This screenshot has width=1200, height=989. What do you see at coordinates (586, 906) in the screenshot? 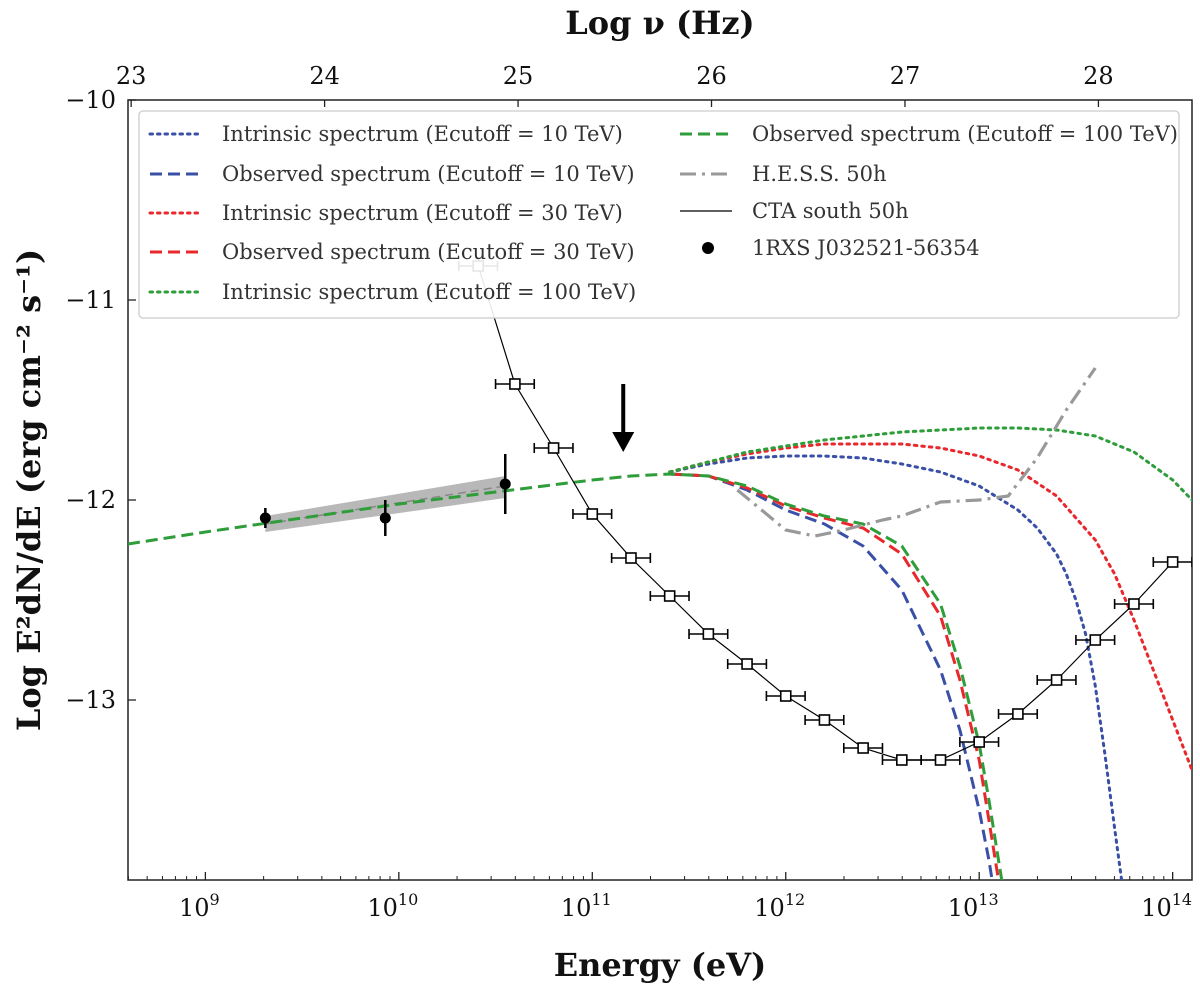
I see `x-tick-label: 1011` at bounding box center [586, 906].